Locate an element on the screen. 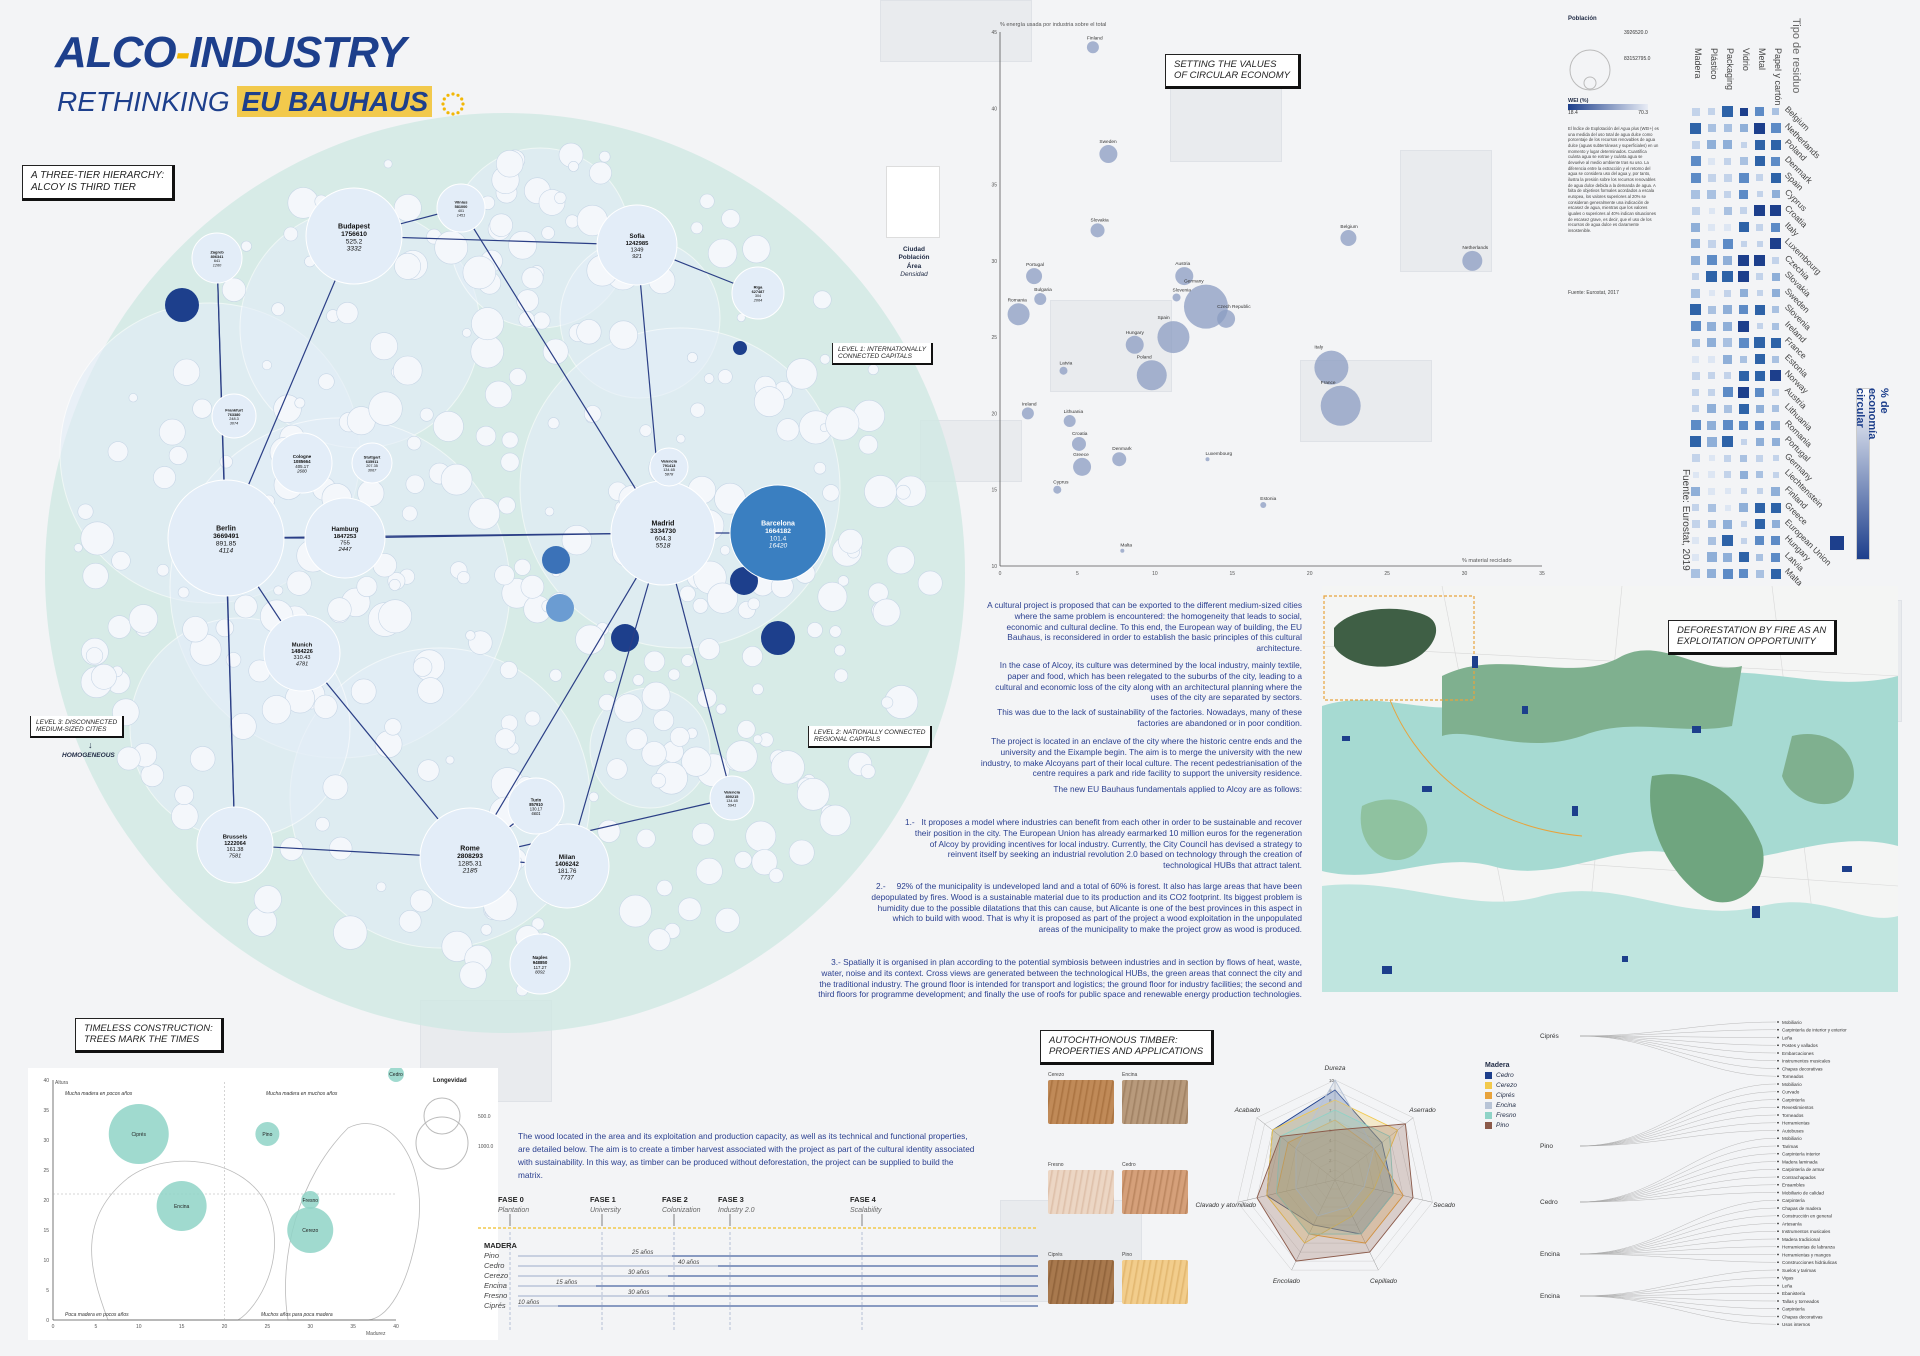 The width and height of the screenshot is (1920, 1356). capital-density: 2447 is located at coordinates (345, 550).